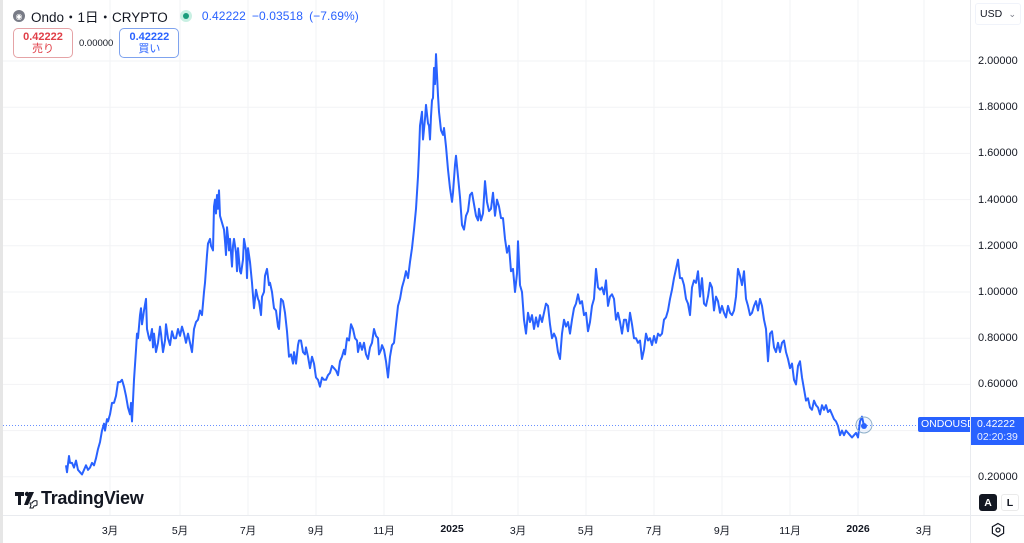 This screenshot has width=1024, height=543. Describe the element at coordinates (991, 14) in the screenshot. I see `currency-label: USD` at that location.